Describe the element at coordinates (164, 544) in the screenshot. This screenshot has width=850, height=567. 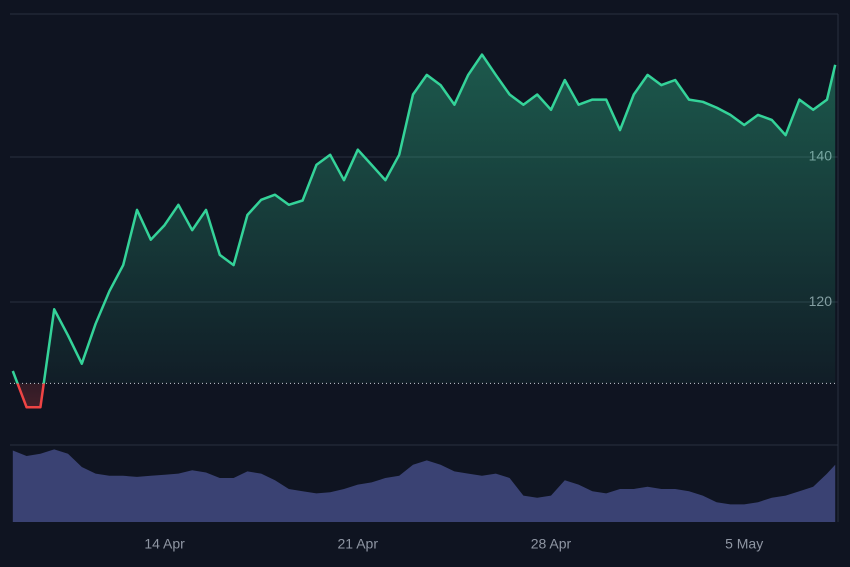
I see `x-tick-label: 14 Apr` at that location.